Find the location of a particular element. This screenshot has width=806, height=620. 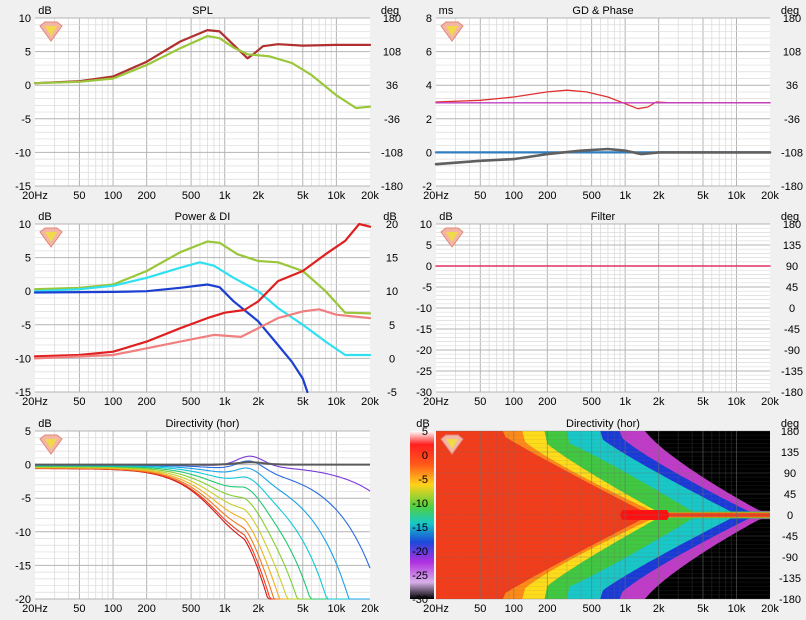

colorbar-tick-label: -5 is located at coordinates (423, 480).